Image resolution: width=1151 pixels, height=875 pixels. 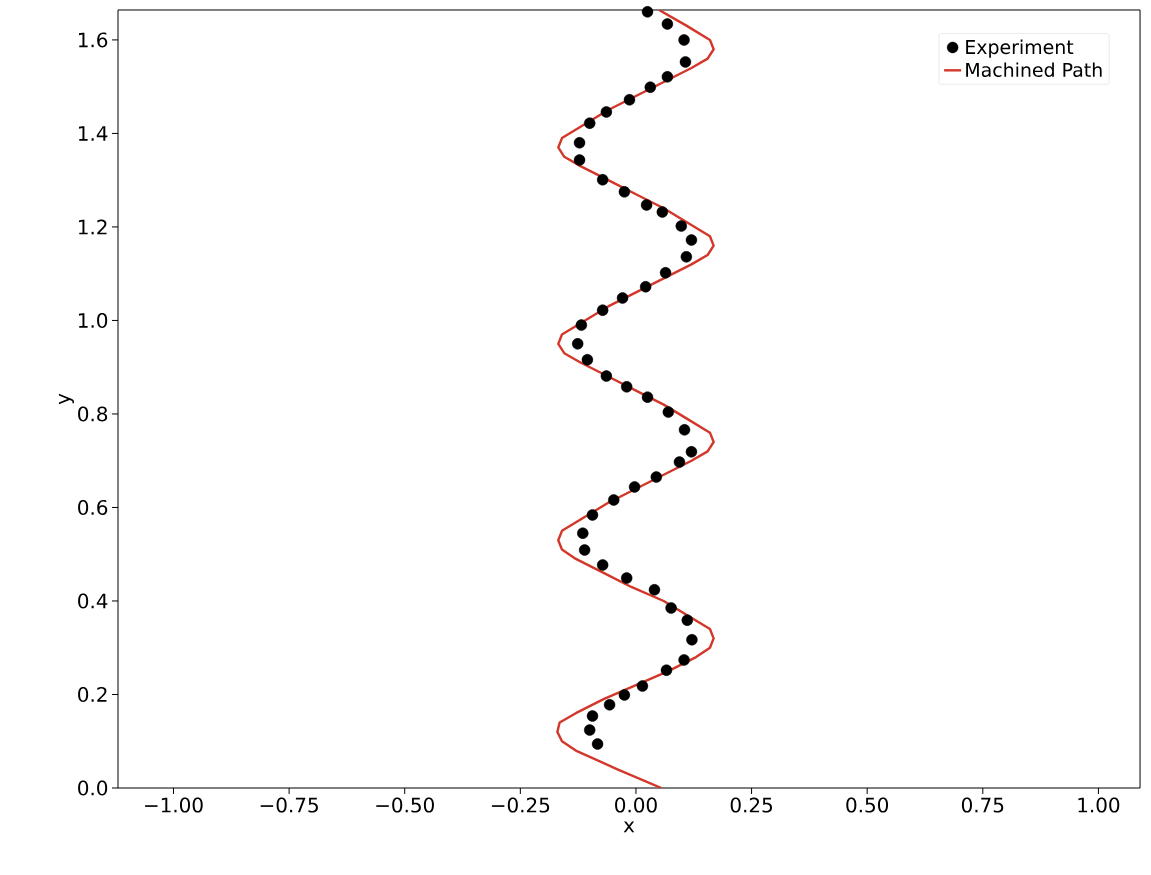 I want to click on legend-label: Experiment, so click(x=1020, y=48).